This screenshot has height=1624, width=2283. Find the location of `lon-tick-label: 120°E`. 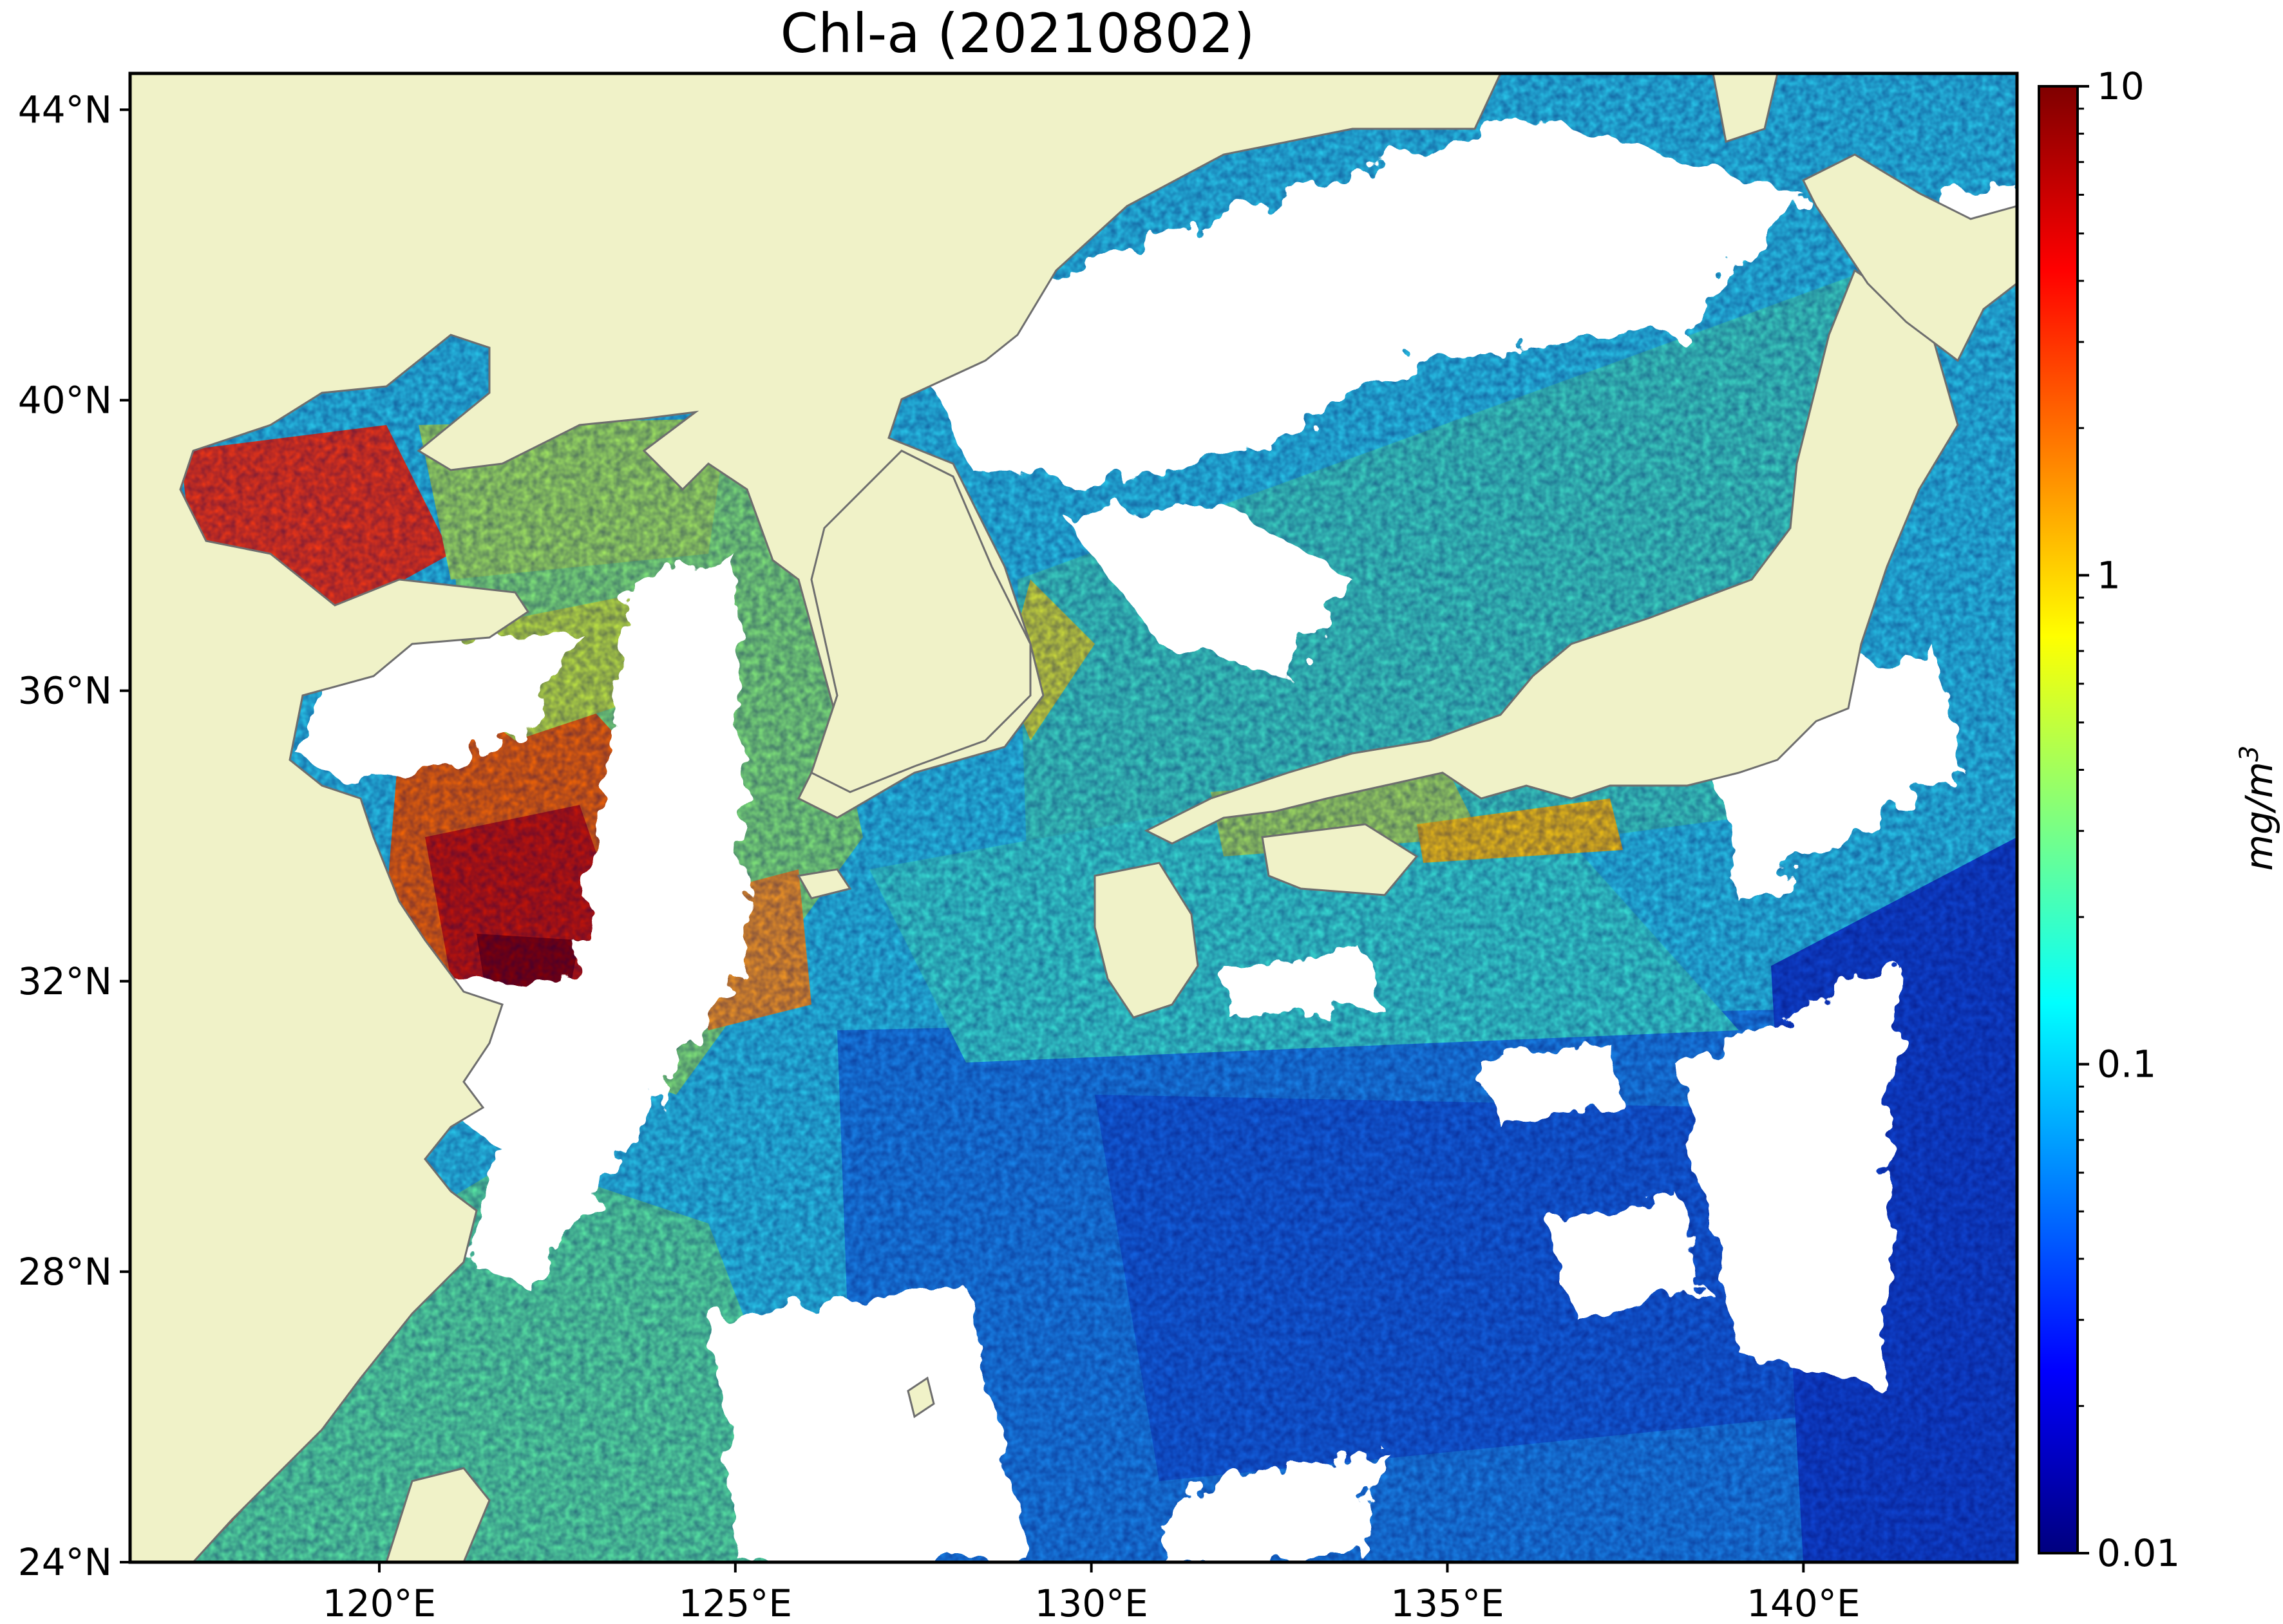

lon-tick-label: 120°E is located at coordinates (379, 1603).